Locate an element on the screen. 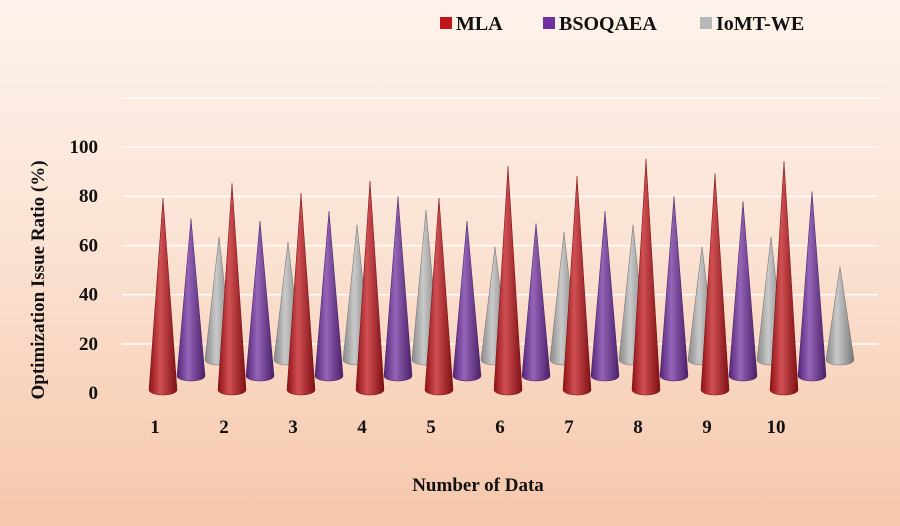 Image resolution: width=900 pixels, height=526 pixels. y-tick-label: 60 is located at coordinates (88, 245).